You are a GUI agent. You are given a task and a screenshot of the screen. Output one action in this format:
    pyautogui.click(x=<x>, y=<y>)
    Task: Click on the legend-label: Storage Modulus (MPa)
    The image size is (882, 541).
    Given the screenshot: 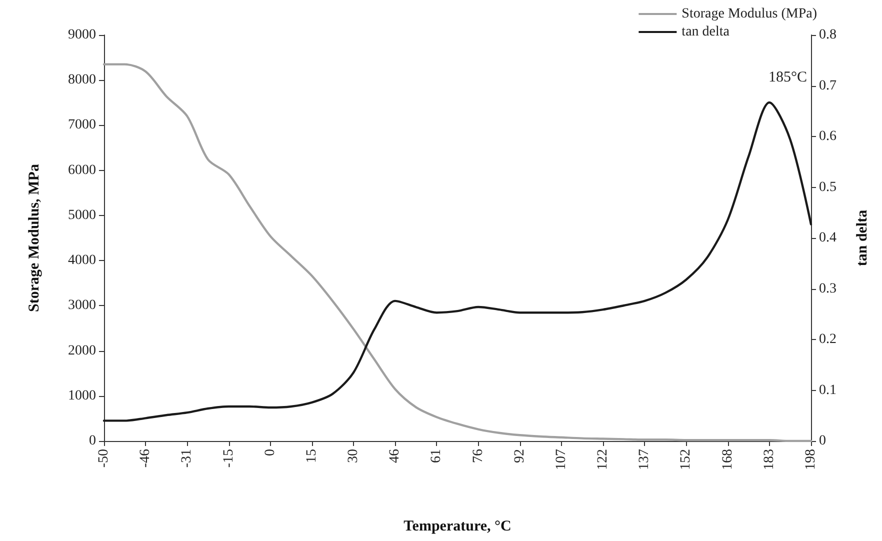 What is the action you would take?
    pyautogui.click(x=750, y=14)
    